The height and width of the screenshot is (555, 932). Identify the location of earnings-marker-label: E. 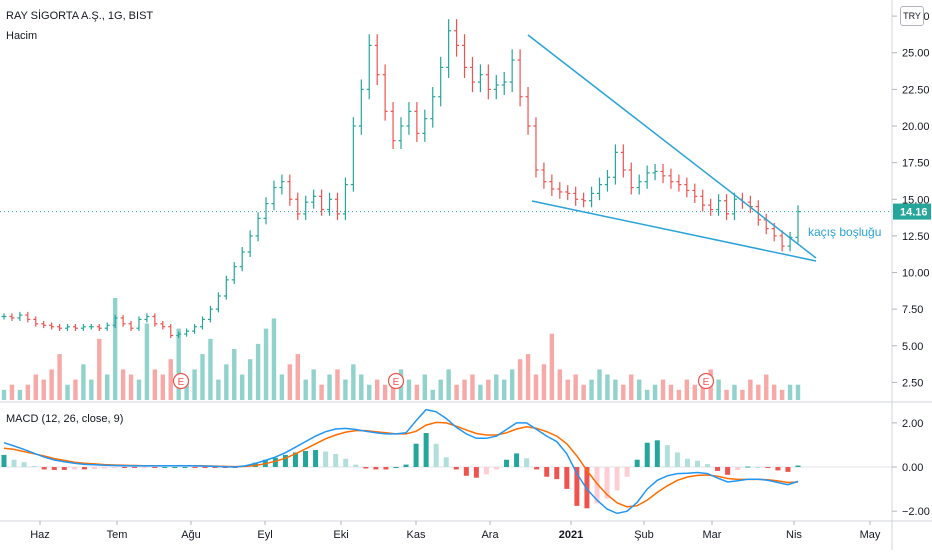
(396, 382).